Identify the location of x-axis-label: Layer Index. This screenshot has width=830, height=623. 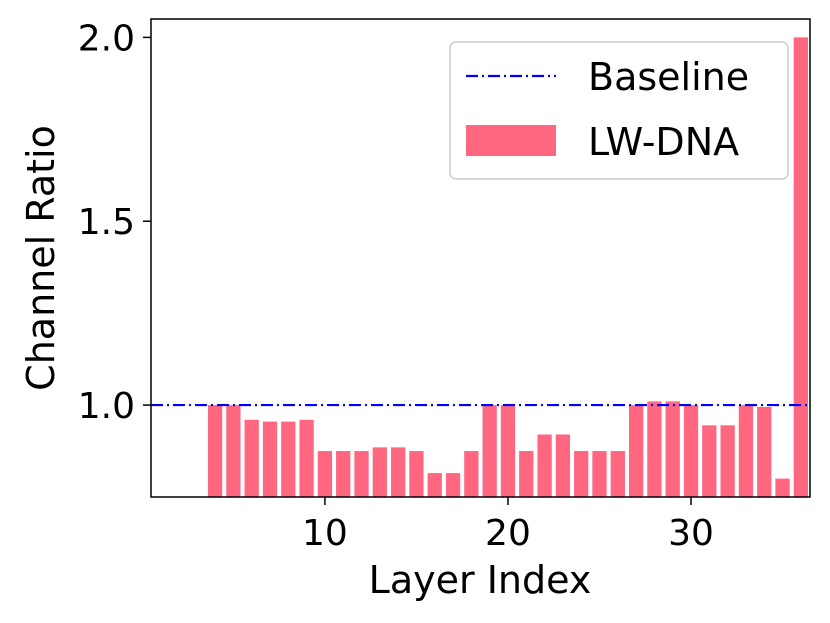
(480, 580).